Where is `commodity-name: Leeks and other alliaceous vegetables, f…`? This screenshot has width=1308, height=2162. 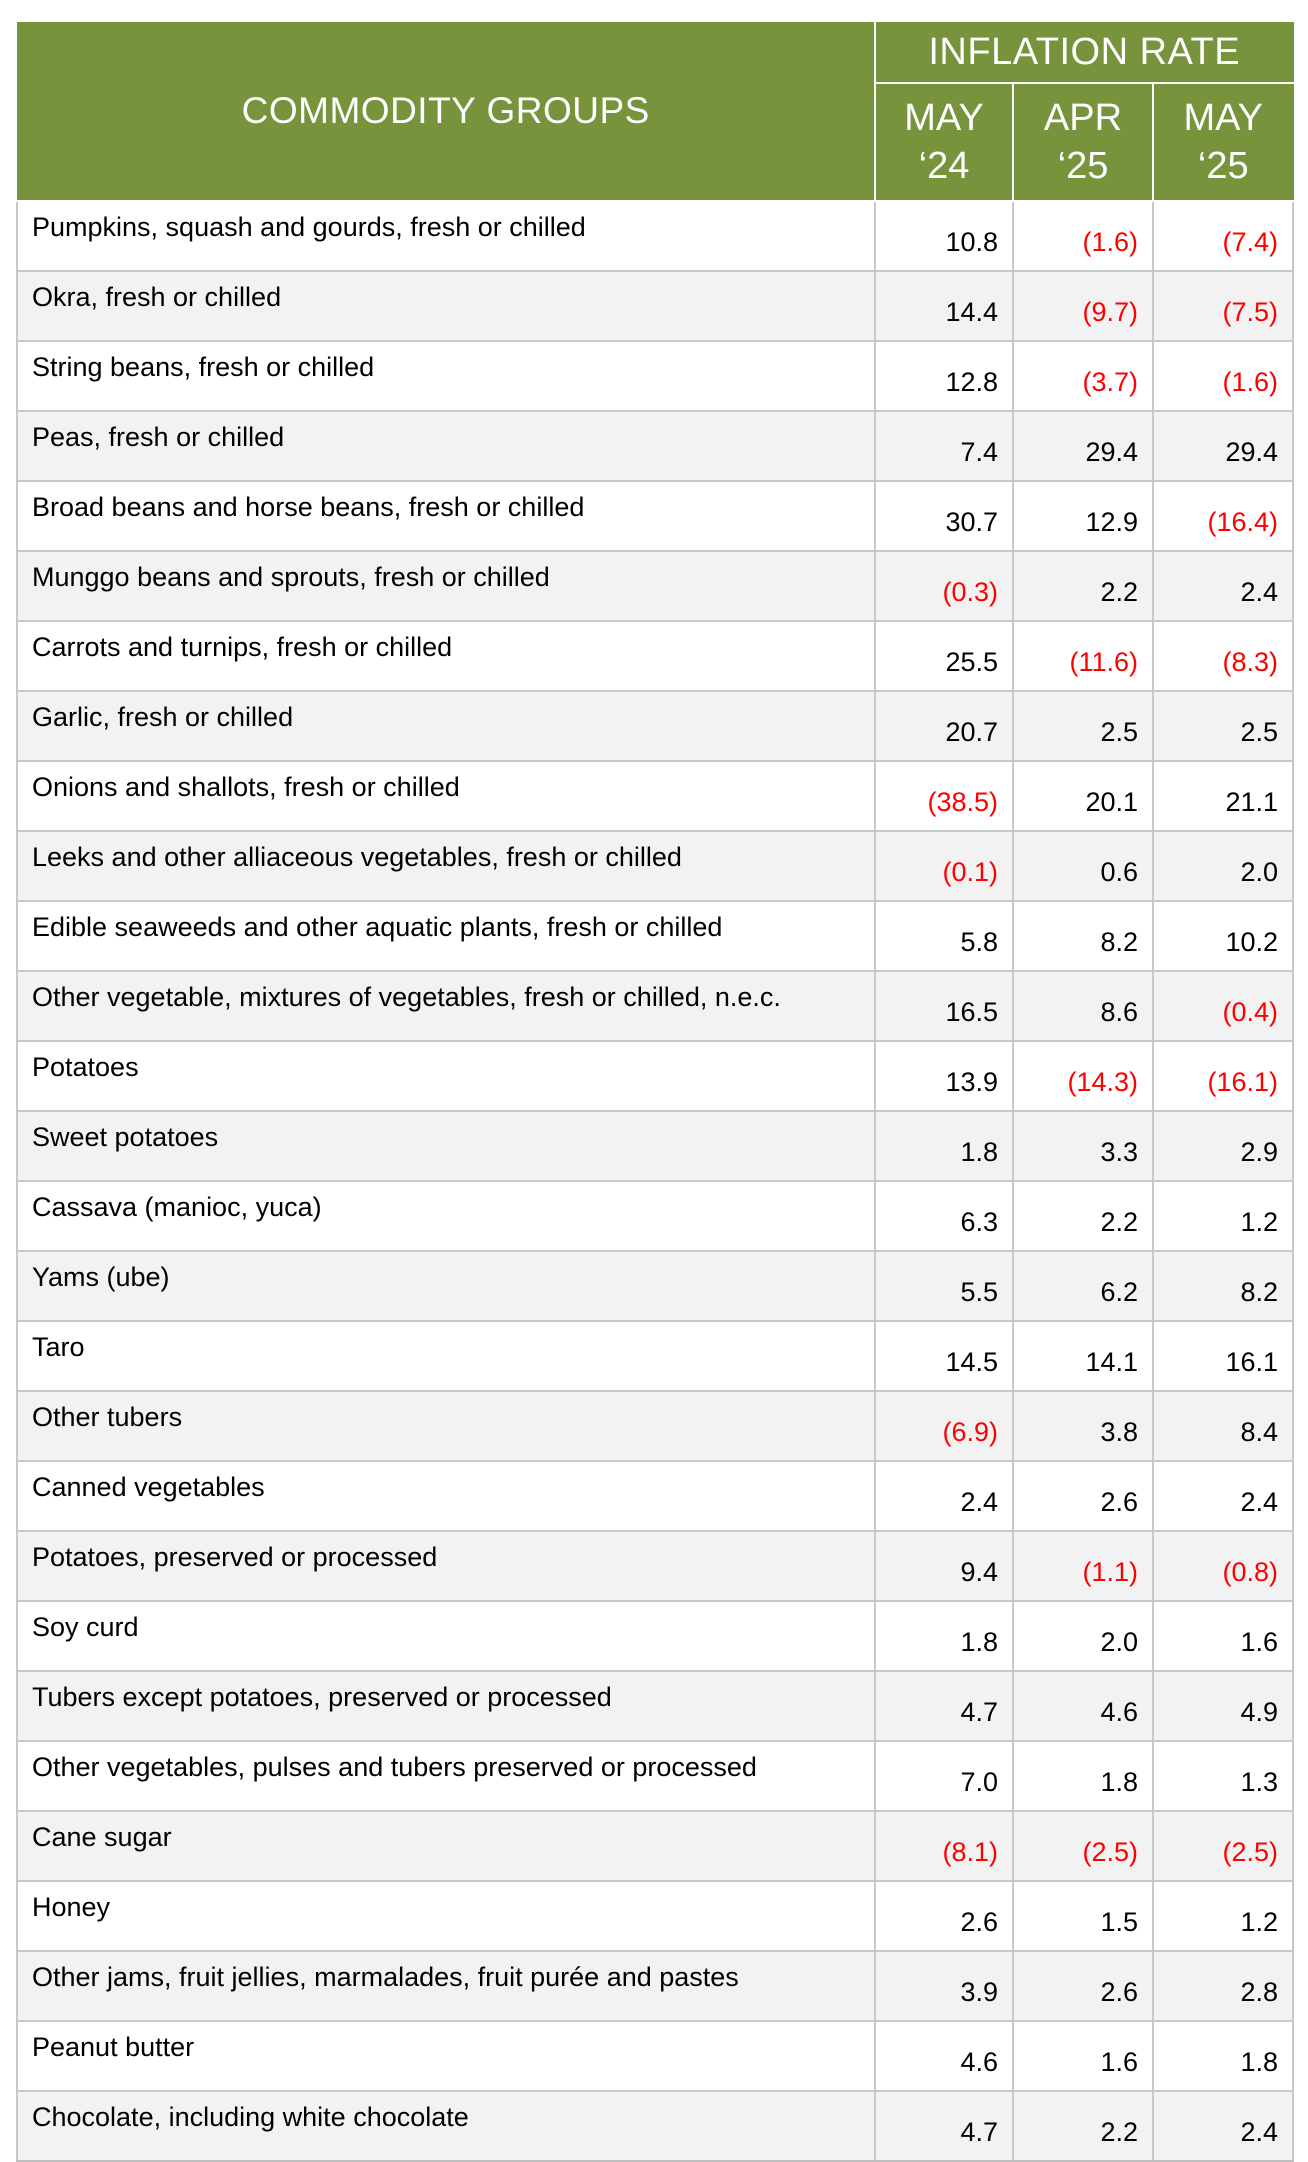 commodity-name: Leeks and other alliaceous vegetables, f… is located at coordinates (446, 866).